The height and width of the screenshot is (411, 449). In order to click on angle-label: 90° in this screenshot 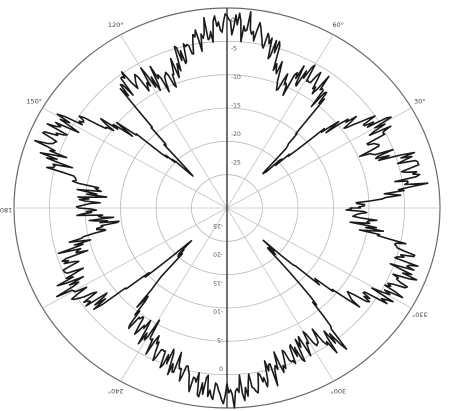, I will do `click(227, 0)`.